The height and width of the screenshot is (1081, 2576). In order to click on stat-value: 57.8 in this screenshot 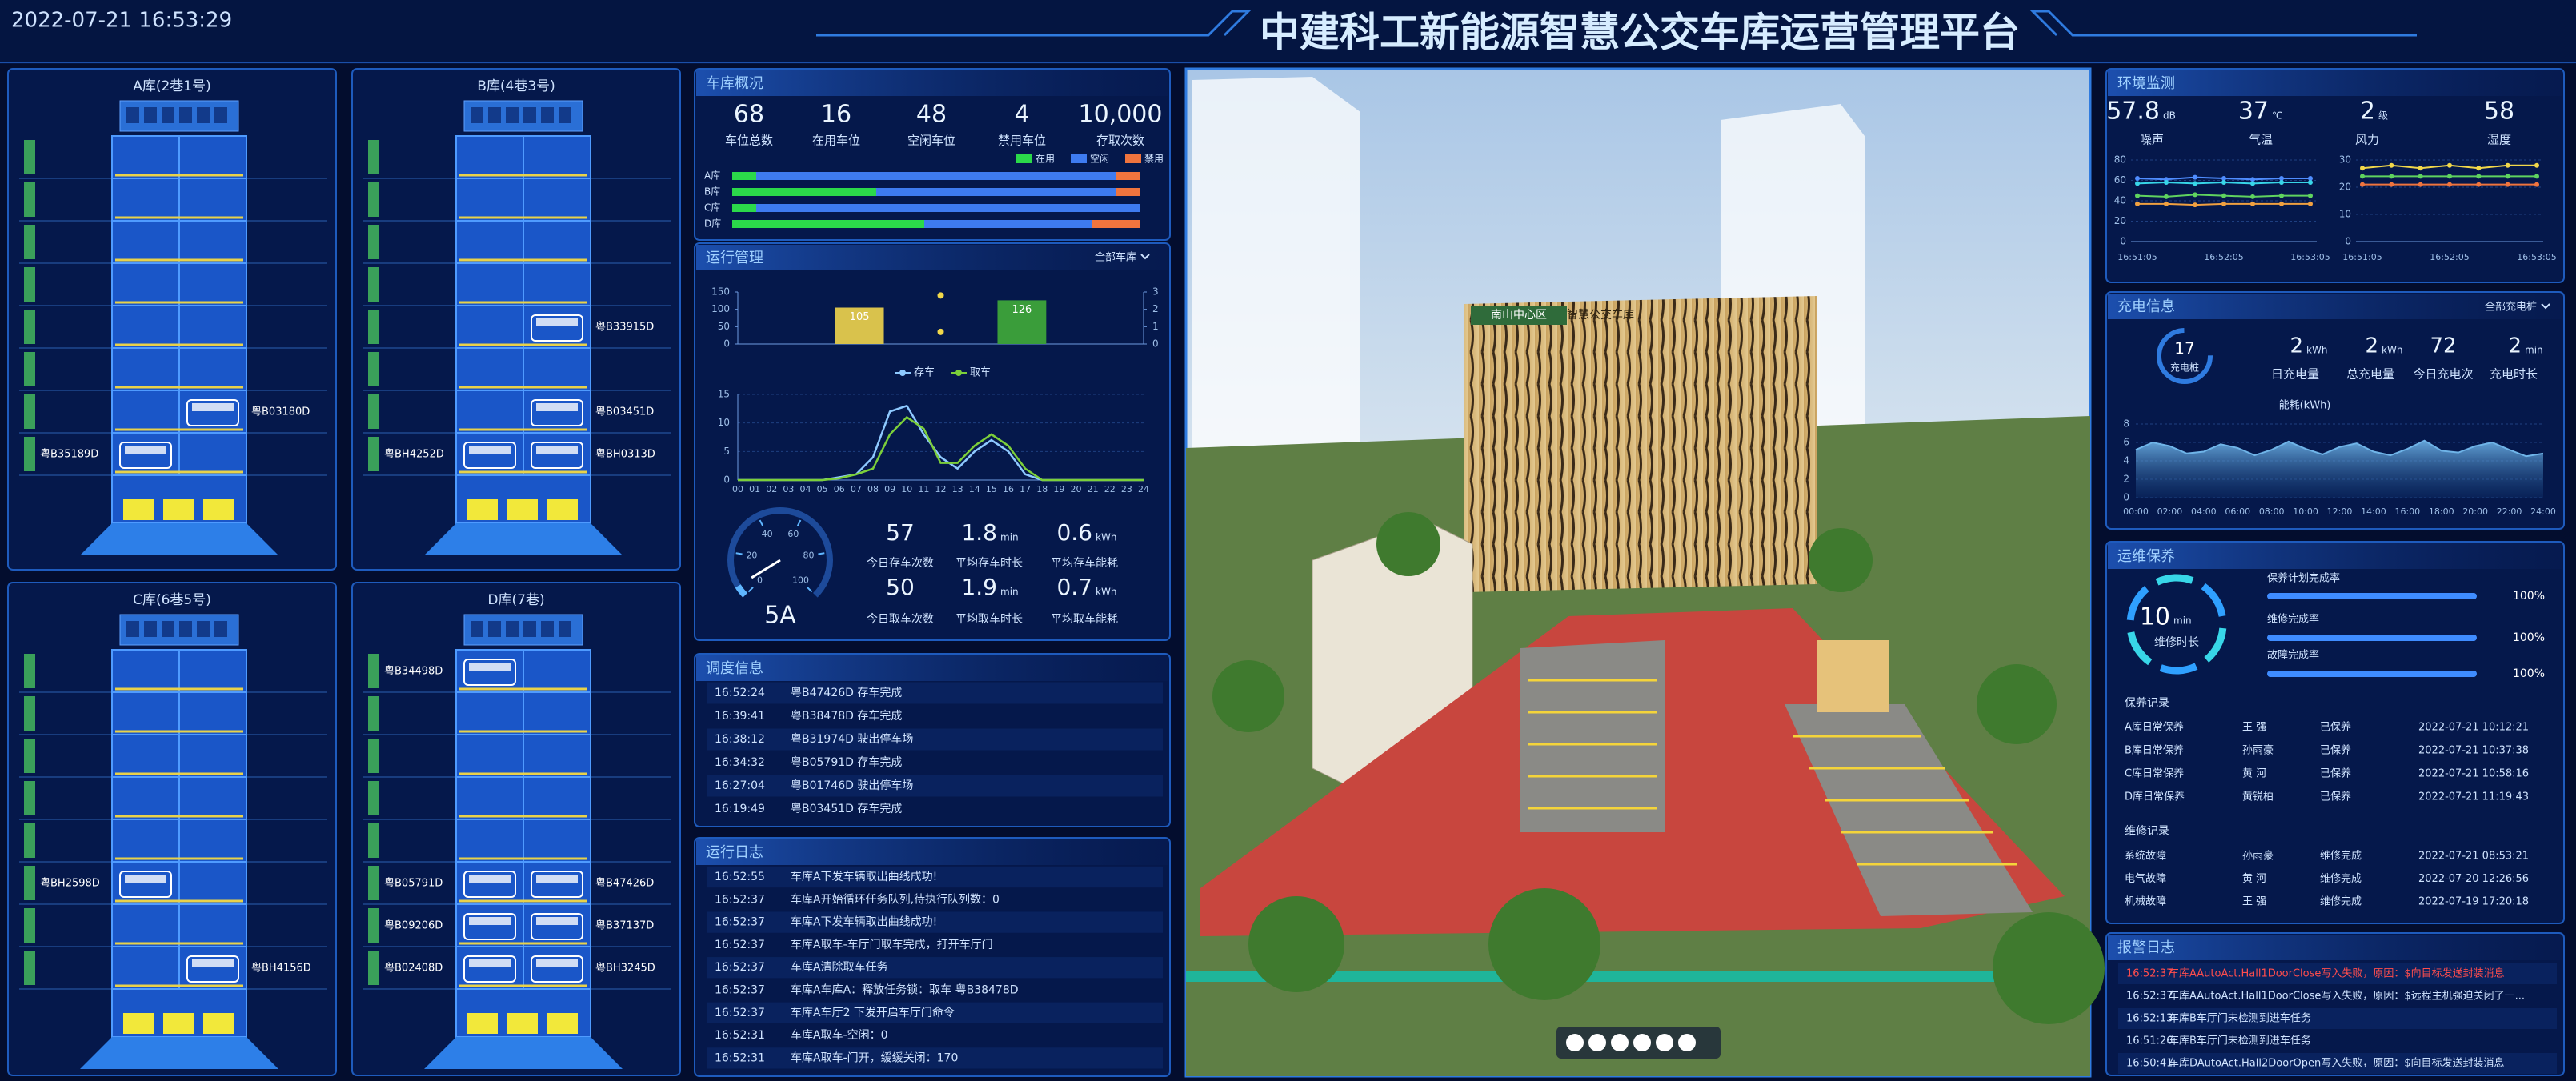, I will do `click(2133, 112)`.